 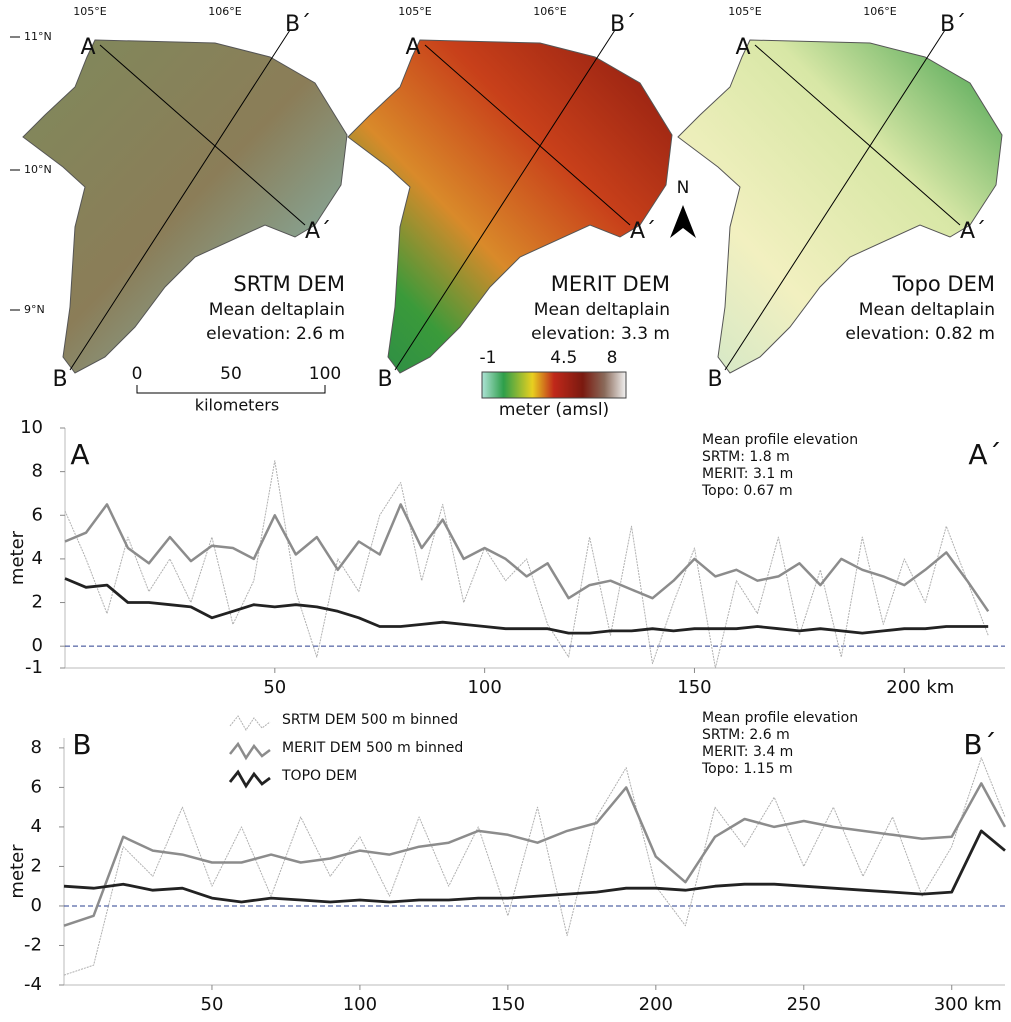 What do you see at coordinates (33, 984) in the screenshot?
I see `y-tick-label: -4` at bounding box center [33, 984].